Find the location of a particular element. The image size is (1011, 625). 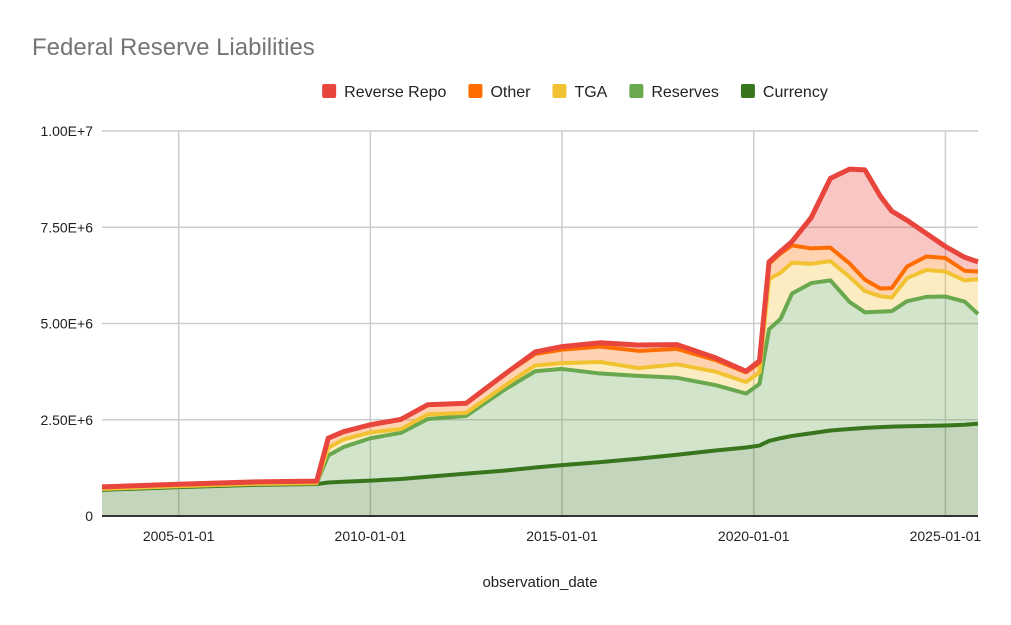

legend-label: Other is located at coordinates (510, 92).